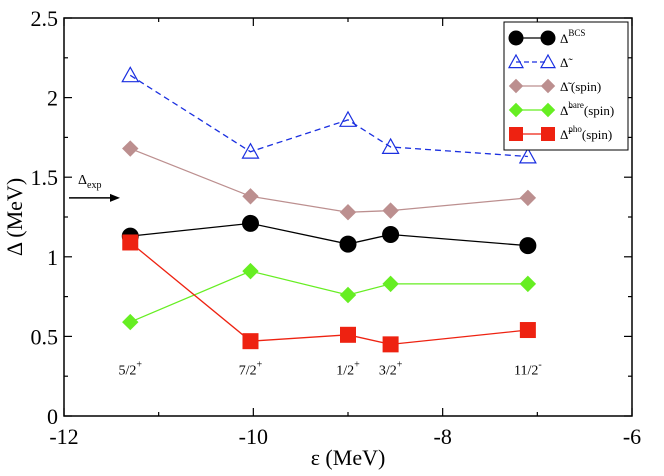  I want to click on level-label: 3/2+, so click(391, 369).